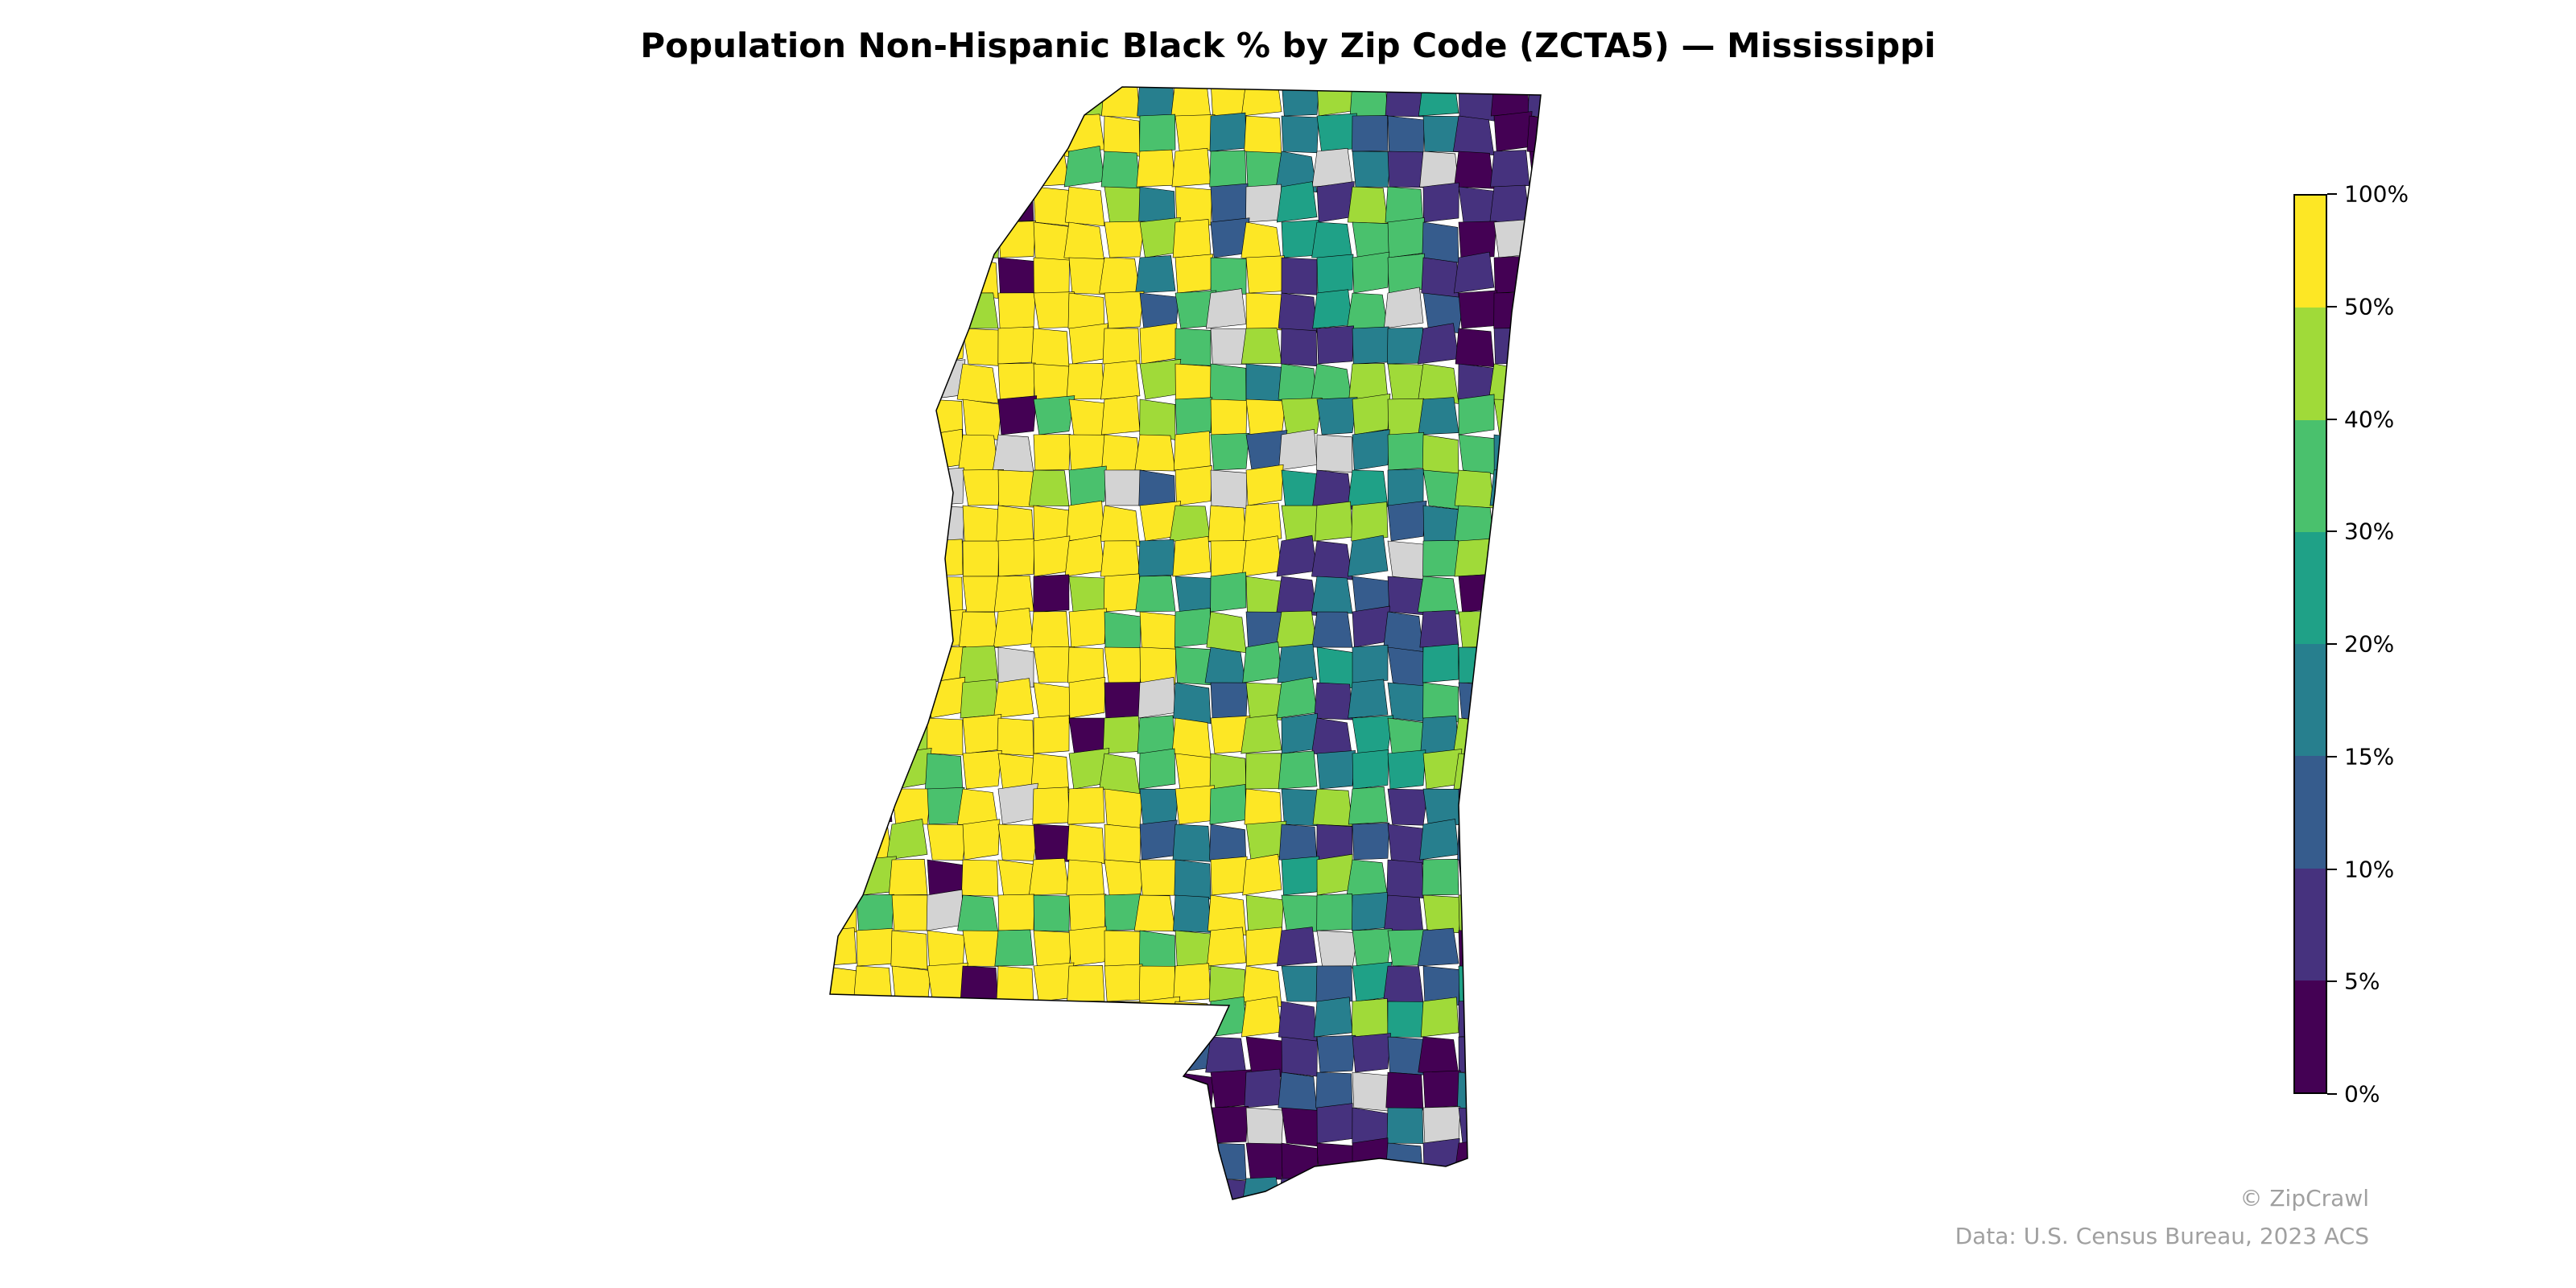  What do you see at coordinates (2162, 1236) in the screenshot?
I see `source-text: Data: U.S. Census Bureau, 2023 ACS` at bounding box center [2162, 1236].